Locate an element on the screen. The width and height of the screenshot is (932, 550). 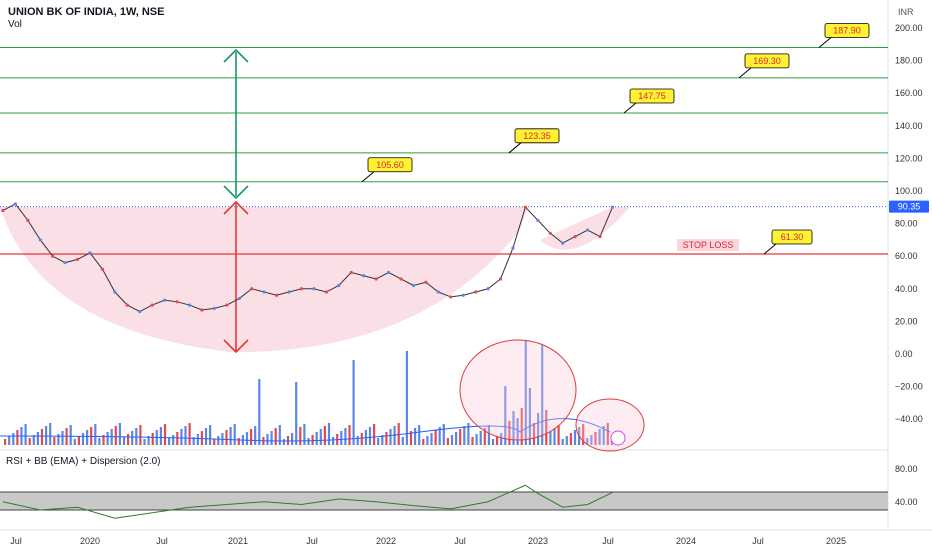
volume-ma-line is located at coordinates (305, 430).